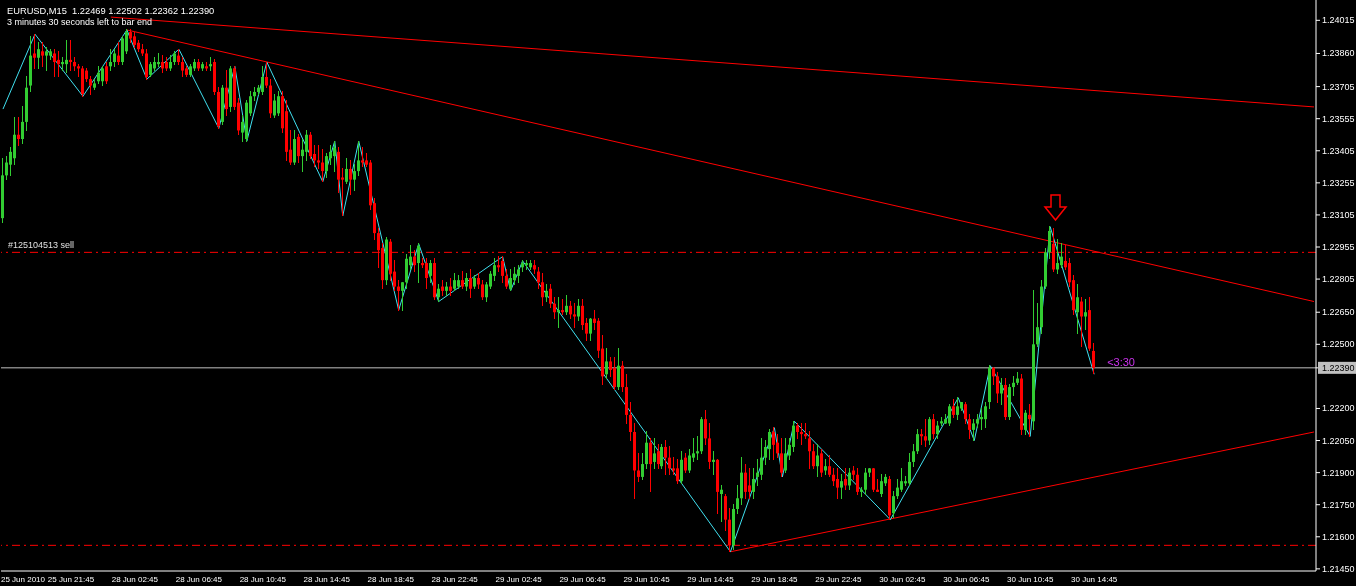 The image size is (1356, 586). Describe the element at coordinates (1338, 408) in the screenshot. I see `y-tick-label: 1.22200` at that location.